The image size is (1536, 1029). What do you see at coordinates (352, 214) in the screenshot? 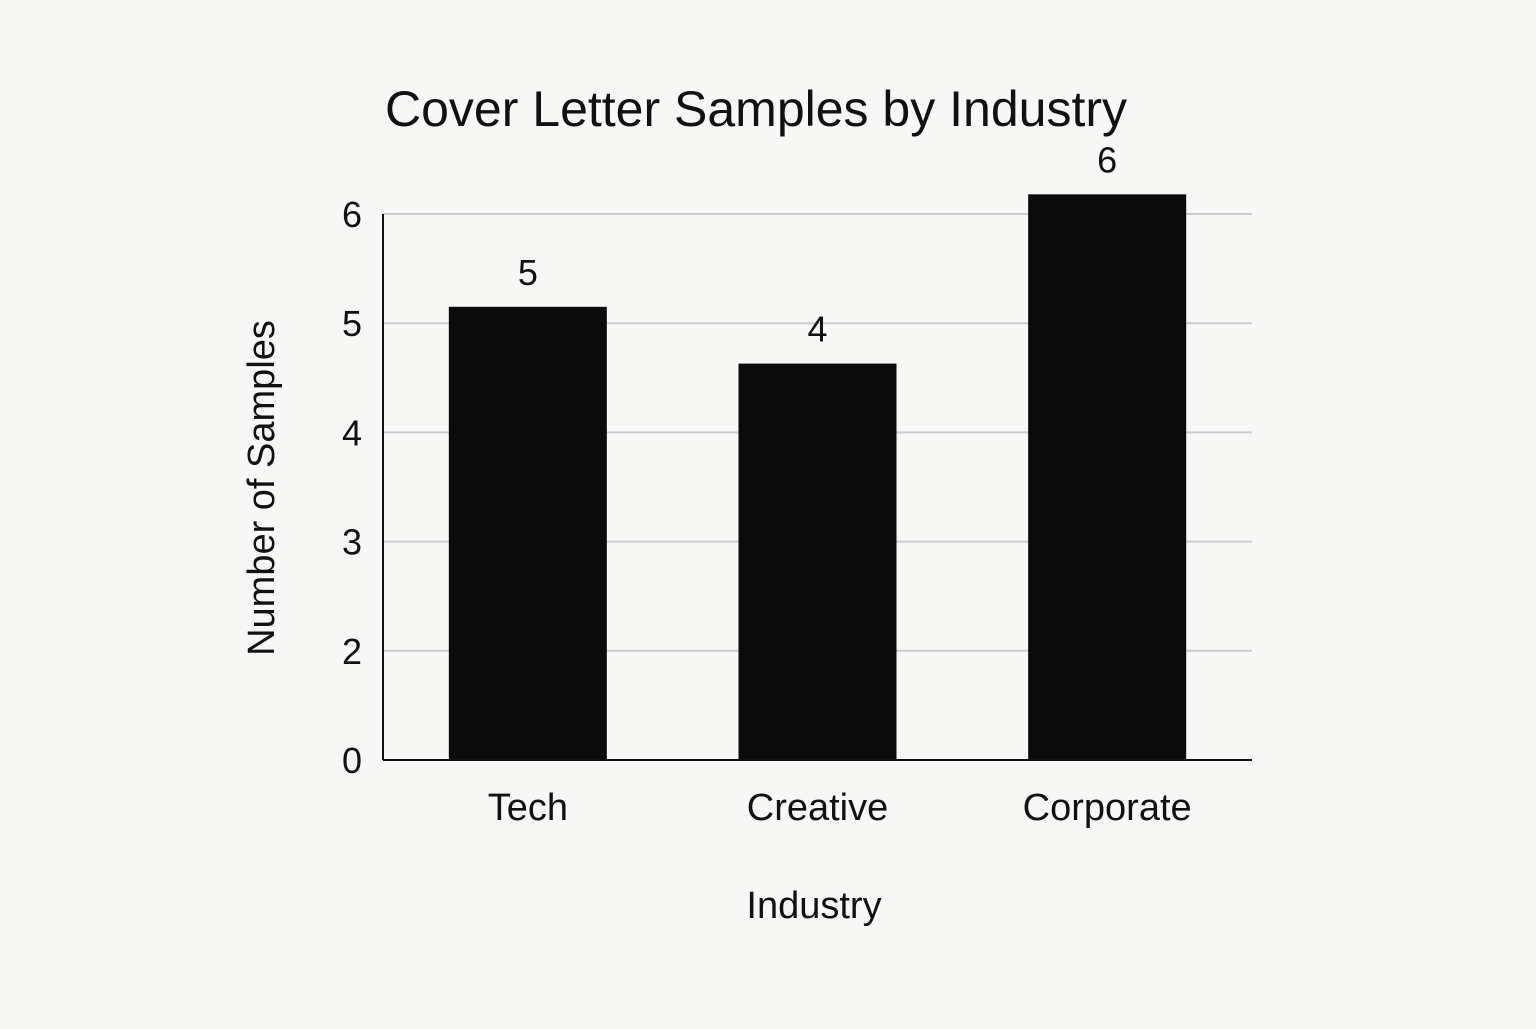
I see `y-tick-label: 6` at bounding box center [352, 214].